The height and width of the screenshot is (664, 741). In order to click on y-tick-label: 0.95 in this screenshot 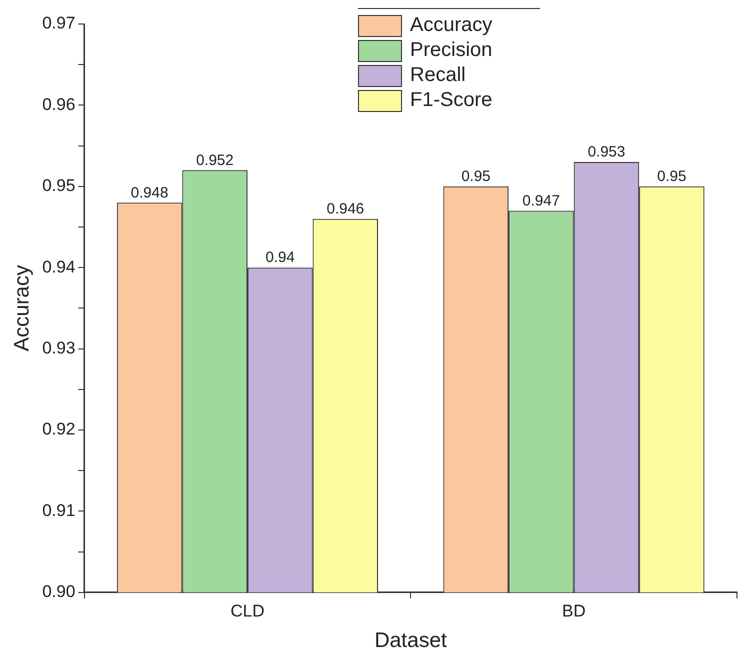, I will do `click(59, 186)`.